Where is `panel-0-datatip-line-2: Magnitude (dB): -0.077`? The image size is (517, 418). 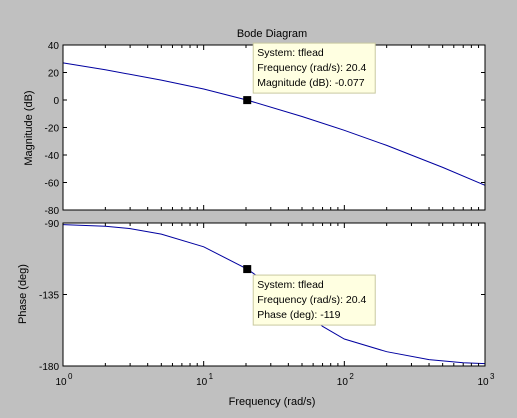
panel-0-datatip-line-2: Magnitude (dB): -0.077 is located at coordinates (311, 83).